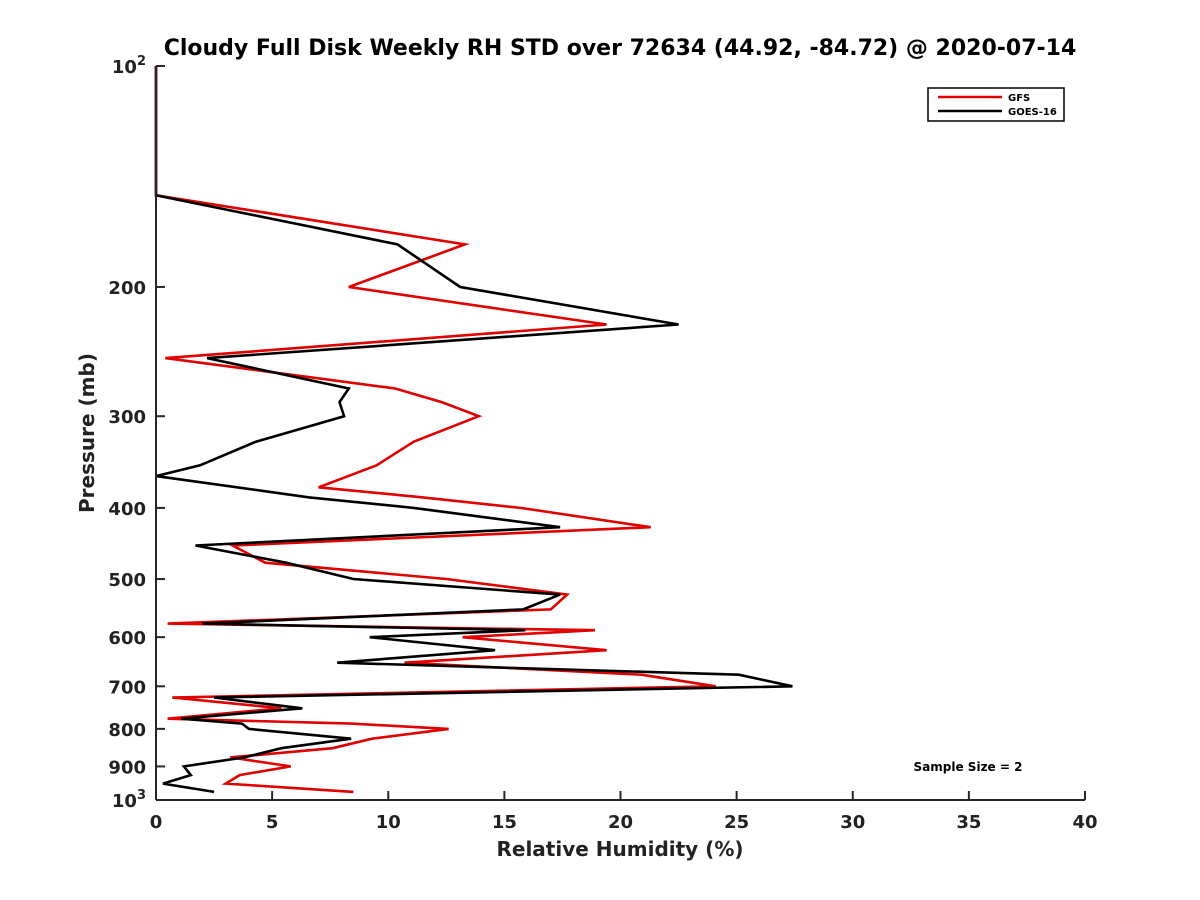 Image resolution: width=1200 pixels, height=900 pixels. What do you see at coordinates (136, 433) in the screenshot?
I see `y-ticks: 10² 200 300 400 500 600 700 800 900 10³` at bounding box center [136, 433].